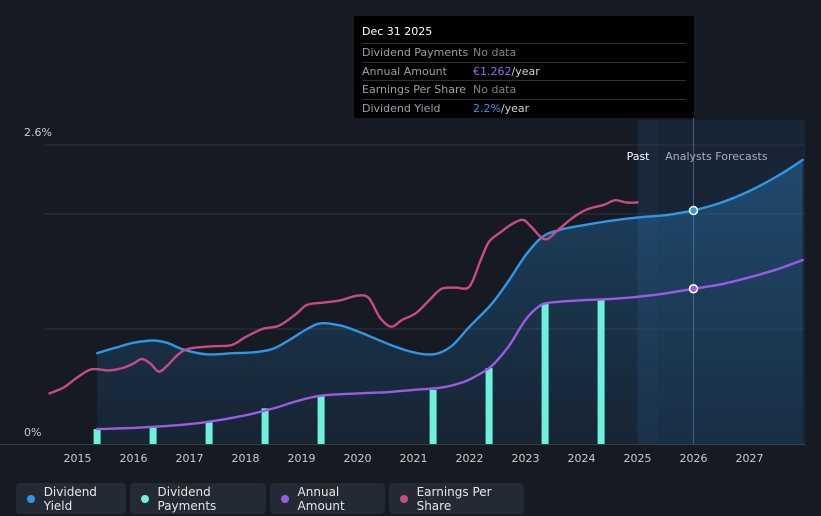  Describe the element at coordinates (716, 156) in the screenshot. I see `forecast-label: Analysts Forecasts` at that location.